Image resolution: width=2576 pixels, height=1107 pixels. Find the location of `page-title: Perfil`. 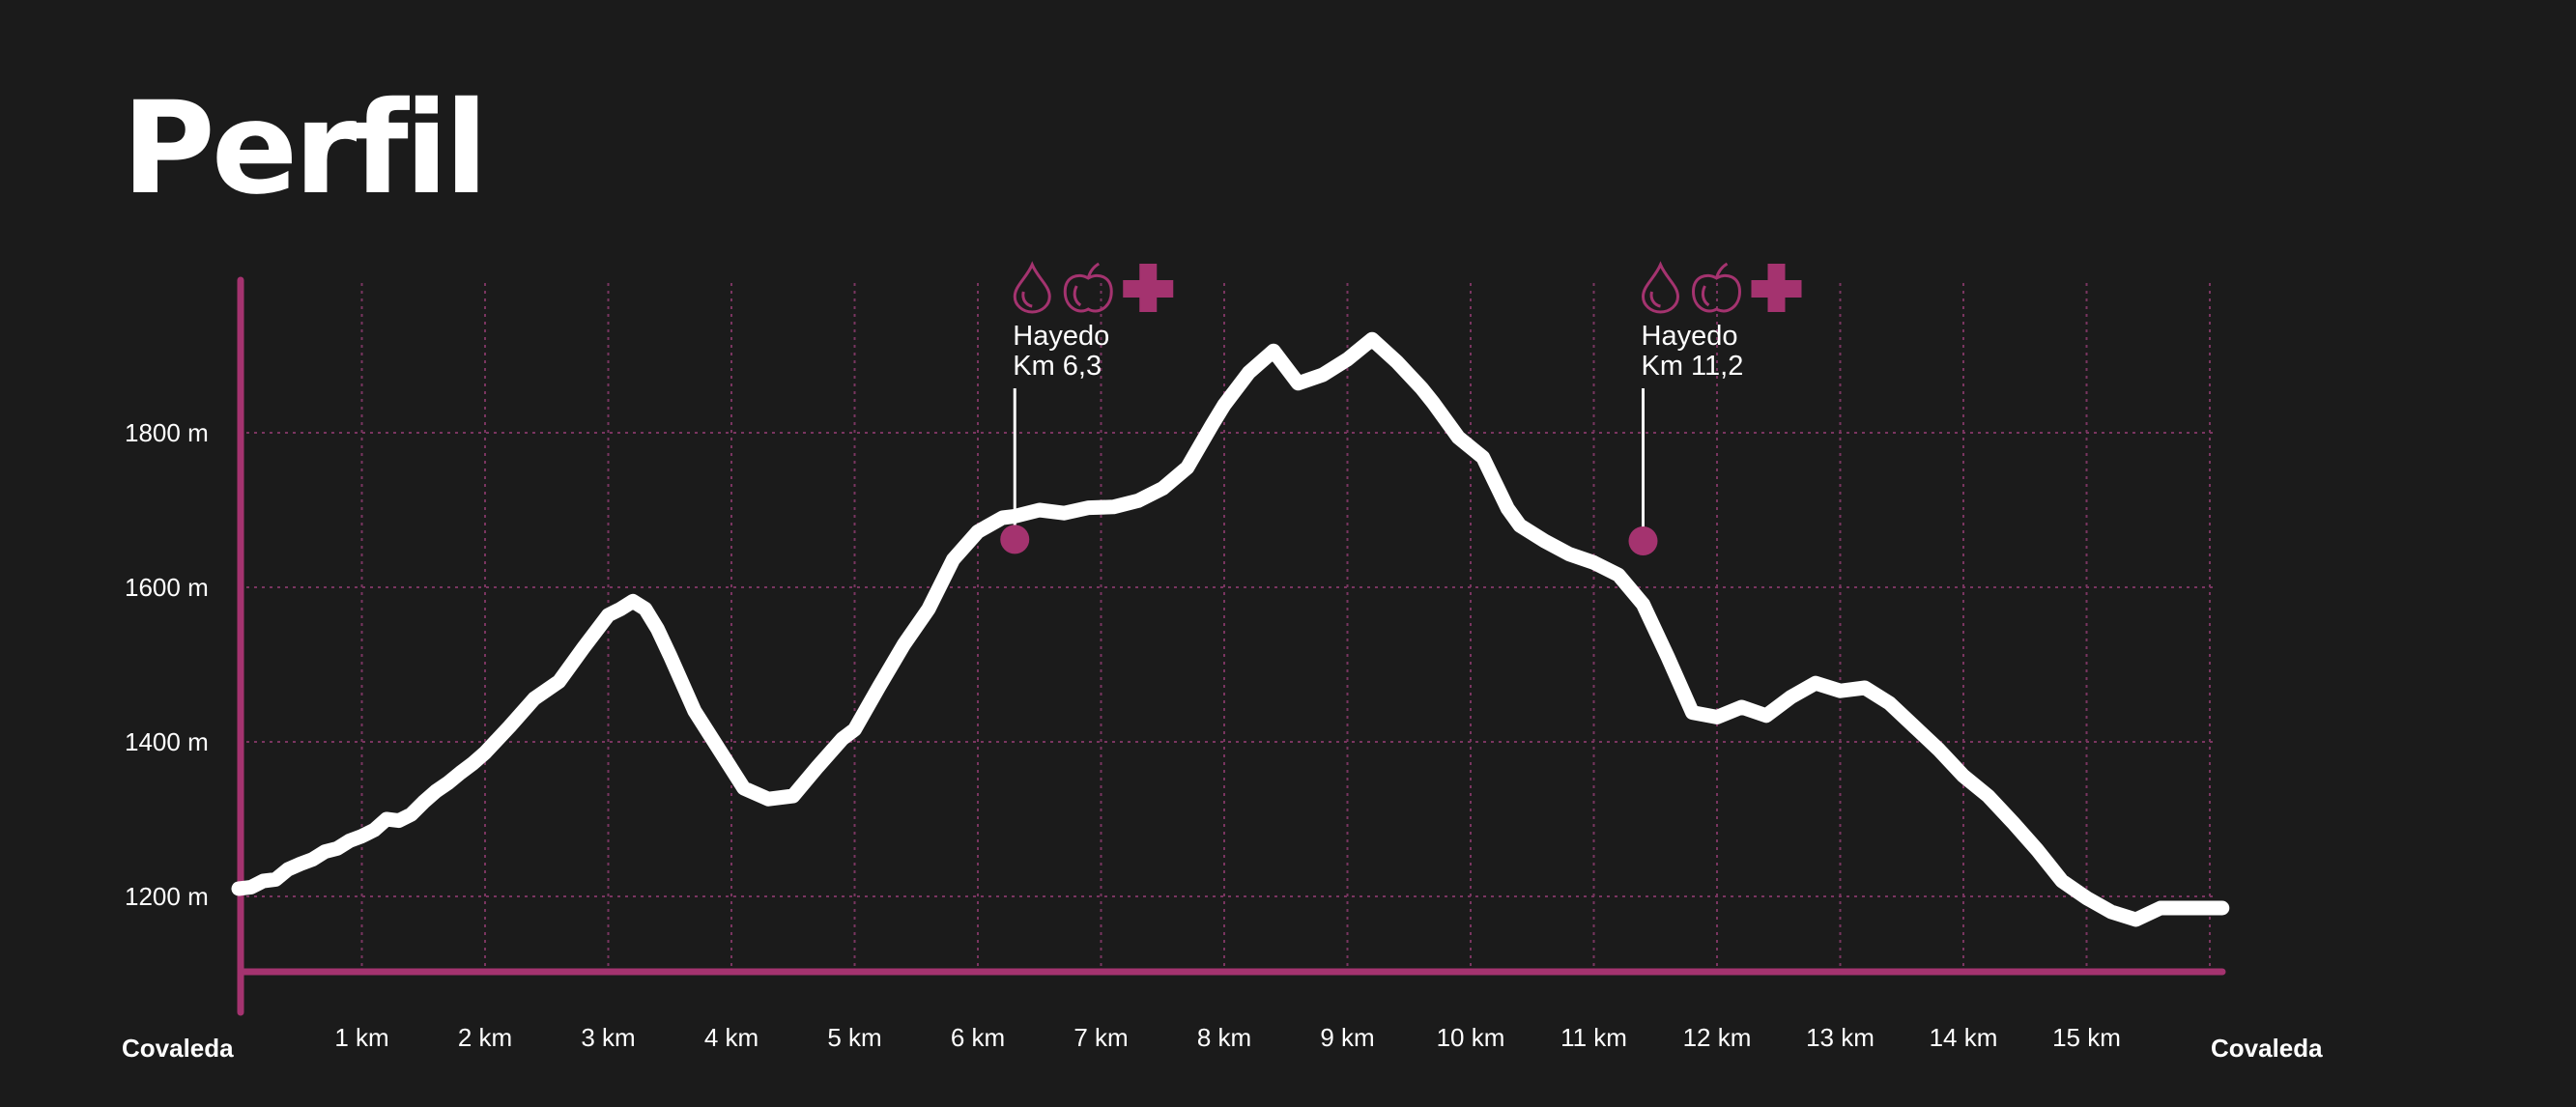

page-title: Perfil is located at coordinates (305, 149).